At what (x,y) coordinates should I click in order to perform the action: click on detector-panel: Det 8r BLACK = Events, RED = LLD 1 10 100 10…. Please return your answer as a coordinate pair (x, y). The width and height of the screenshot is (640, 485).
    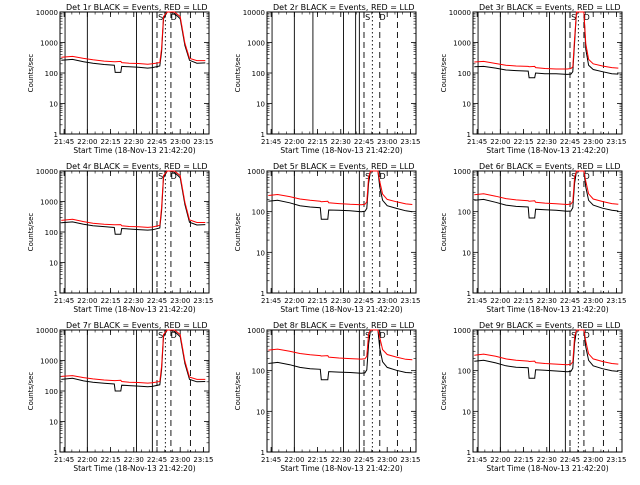
    Looking at the image, I should click on (327, 397).